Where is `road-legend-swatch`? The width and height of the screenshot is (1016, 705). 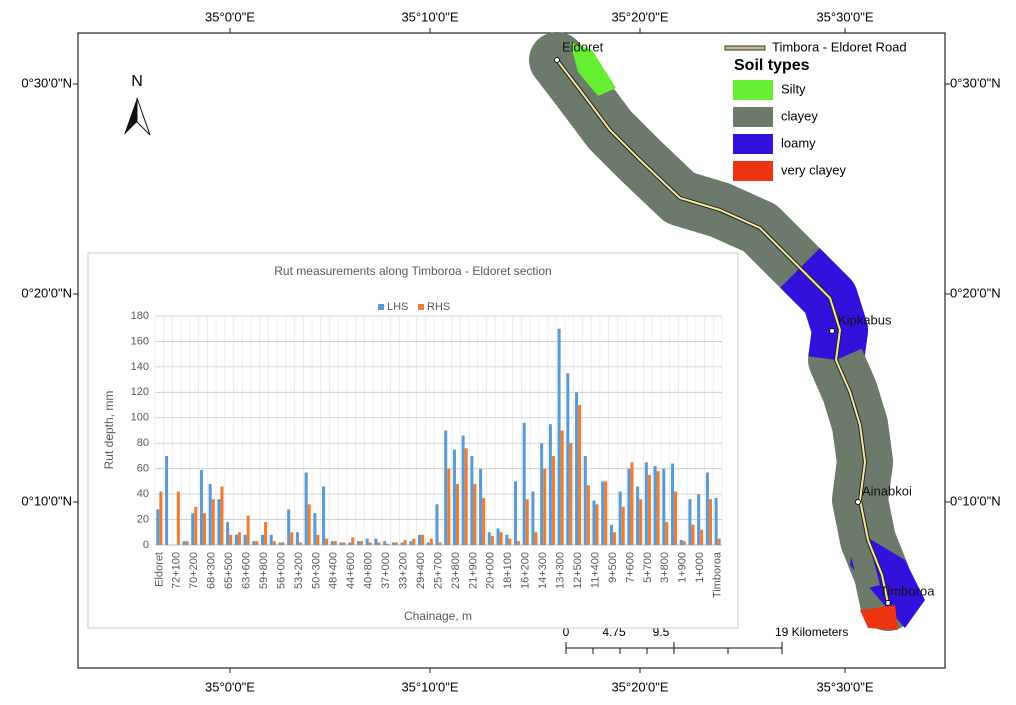 road-legend-swatch is located at coordinates (745, 48).